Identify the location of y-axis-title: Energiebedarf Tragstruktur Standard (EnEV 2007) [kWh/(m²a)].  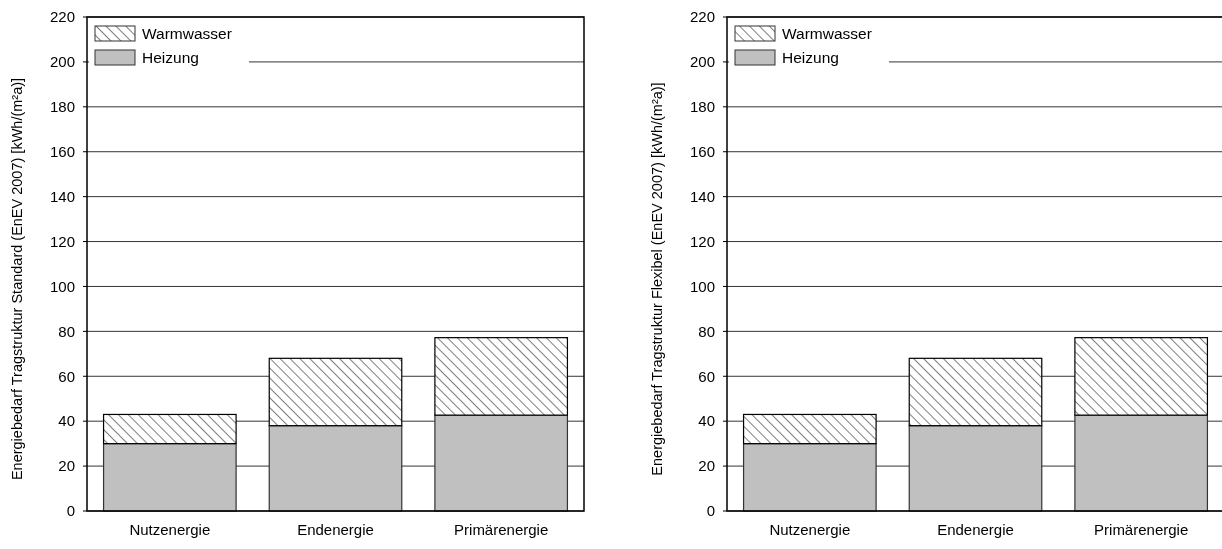
(17, 279).